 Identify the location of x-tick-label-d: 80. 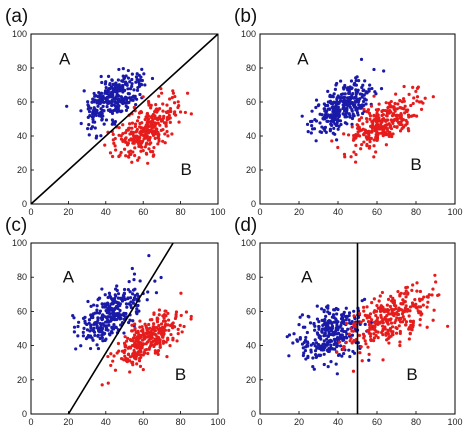
(416, 422).